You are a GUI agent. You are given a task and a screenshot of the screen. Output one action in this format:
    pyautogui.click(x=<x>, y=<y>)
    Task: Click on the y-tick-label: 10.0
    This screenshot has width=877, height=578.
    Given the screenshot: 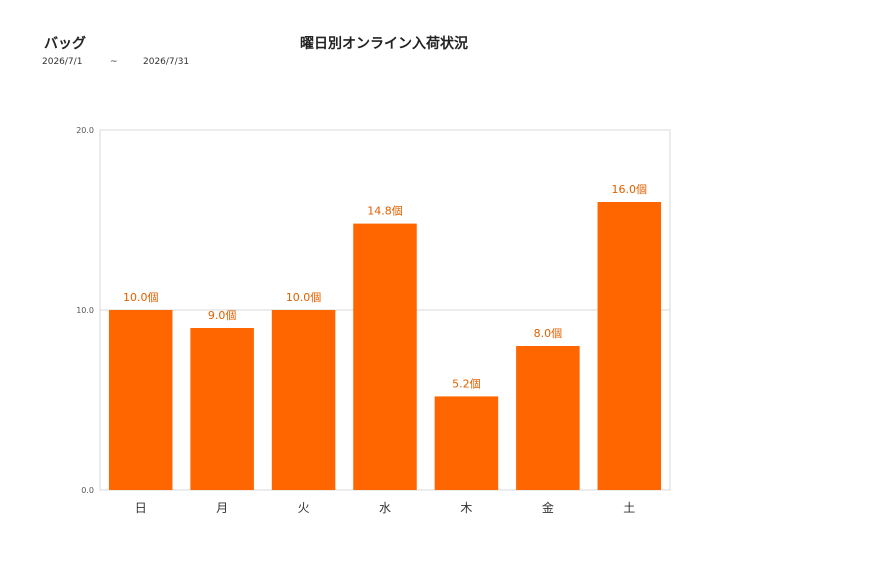 What is the action you would take?
    pyautogui.click(x=85, y=310)
    